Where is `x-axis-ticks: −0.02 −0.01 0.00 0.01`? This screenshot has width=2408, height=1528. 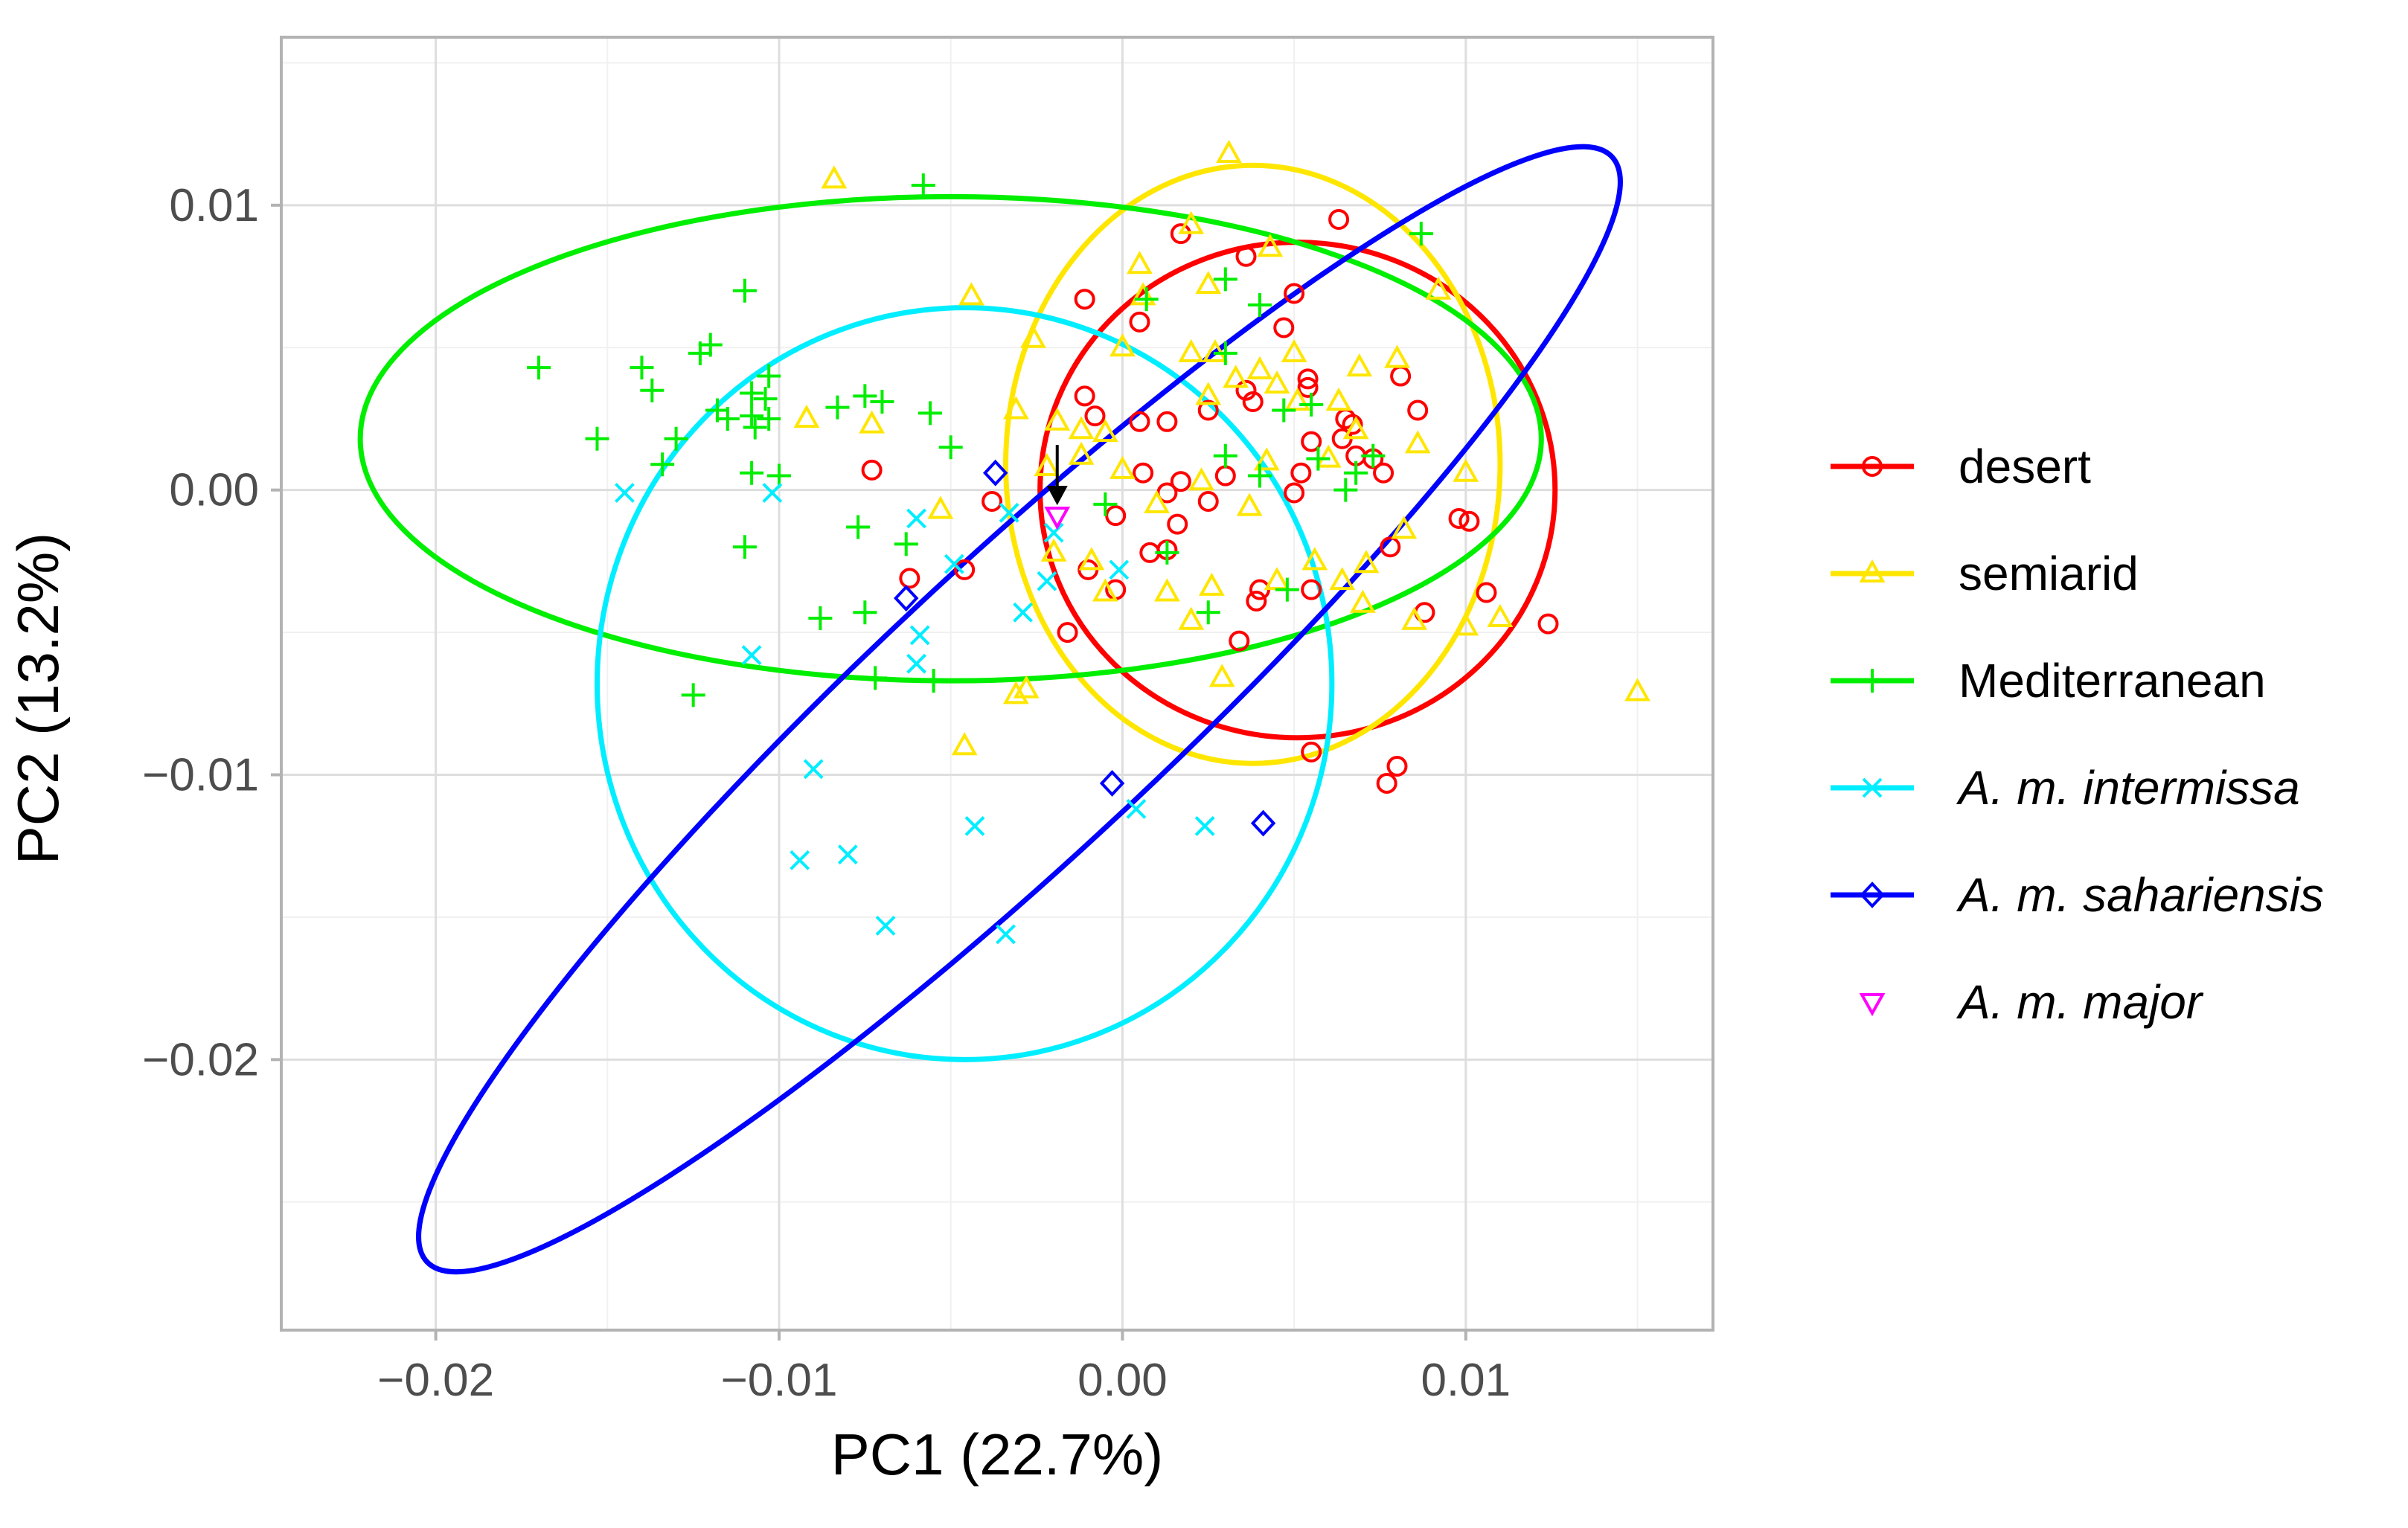
x-axis-ticks: −0.02 −0.01 0.00 0.01 is located at coordinates (944, 1368).